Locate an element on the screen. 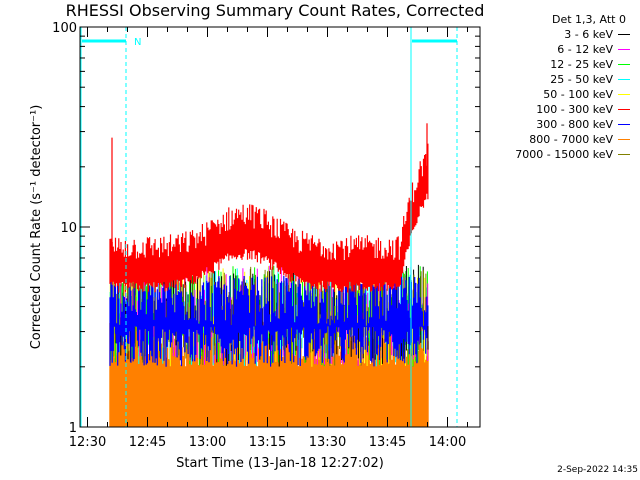 Image resolution: width=640 pixels, height=480 pixels. legend-label: 6 - 12 keV is located at coordinates (585, 49).